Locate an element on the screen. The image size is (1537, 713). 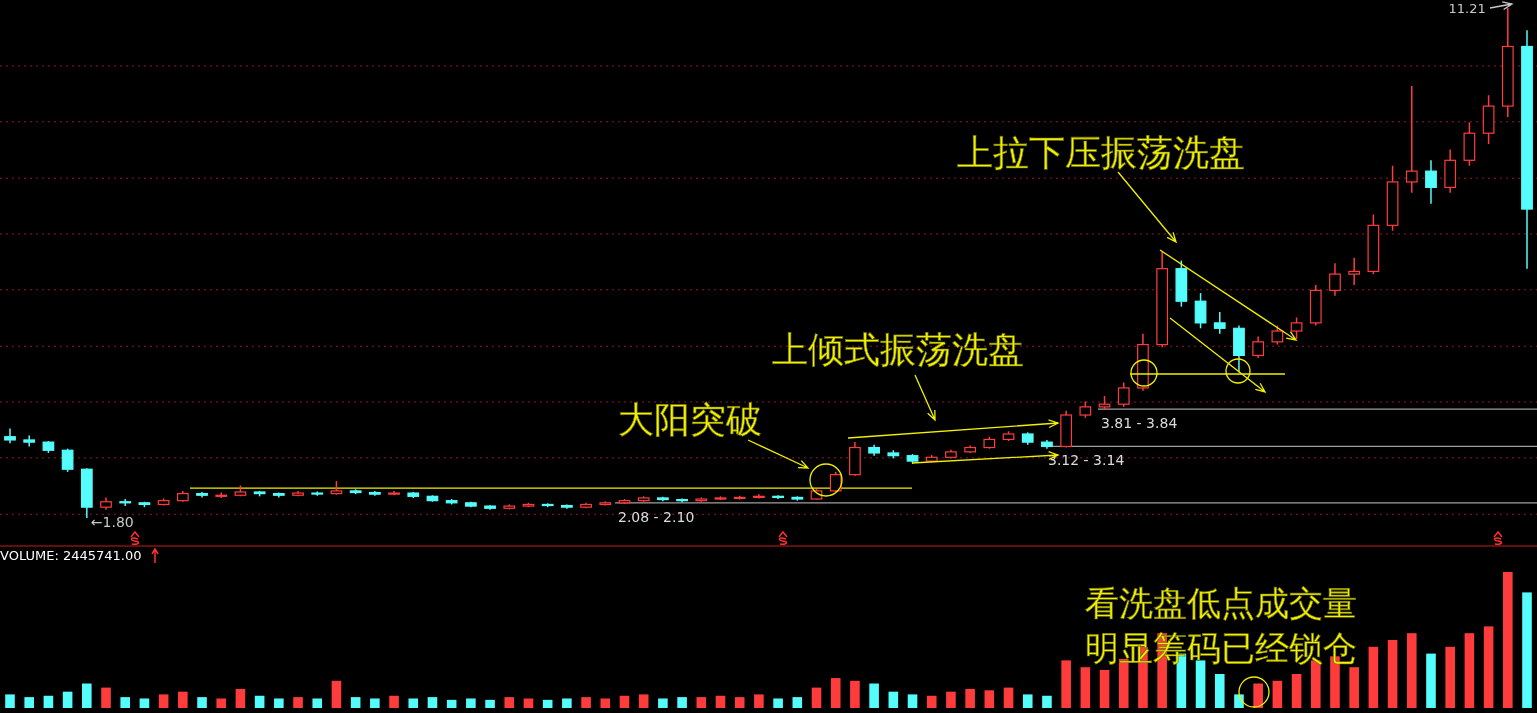
ref-line-label: 2.08 - 2.10 is located at coordinates (656, 516).